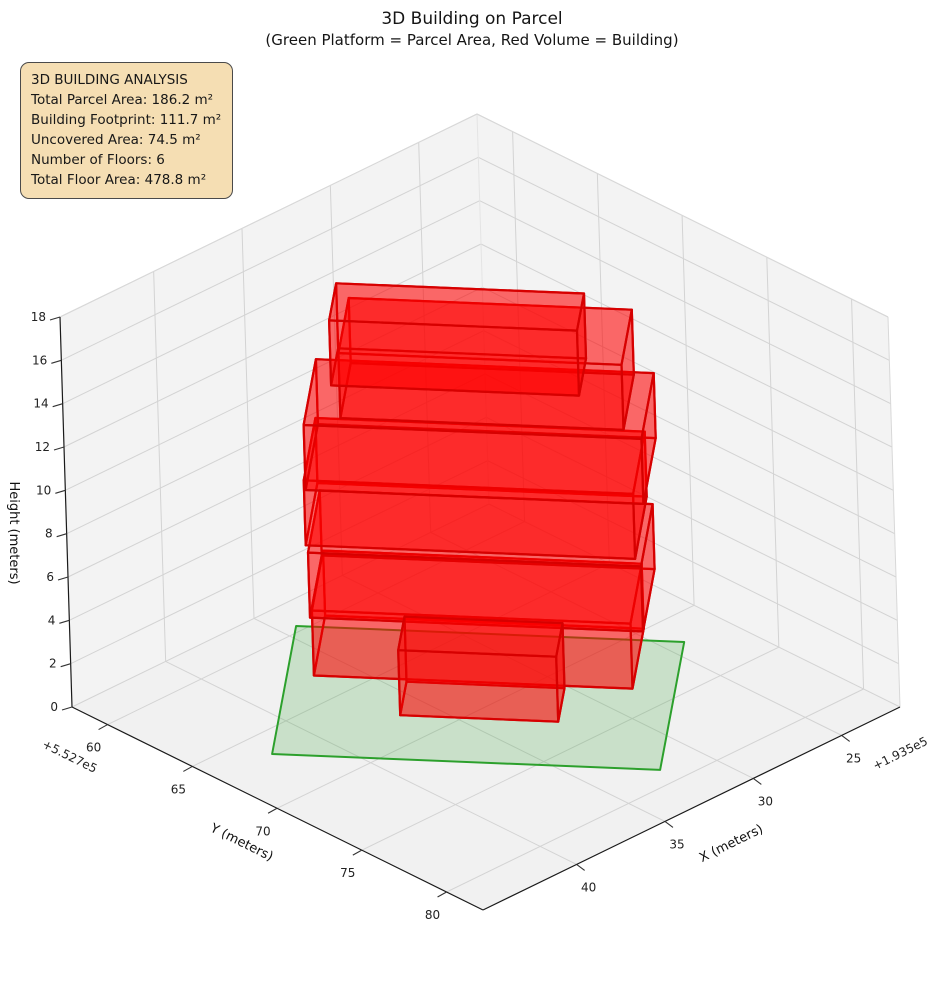 The image size is (944, 992). Describe the element at coordinates (109, 80) in the screenshot. I see `info-box-title: 3D BUILDING ANALYSIS` at that location.